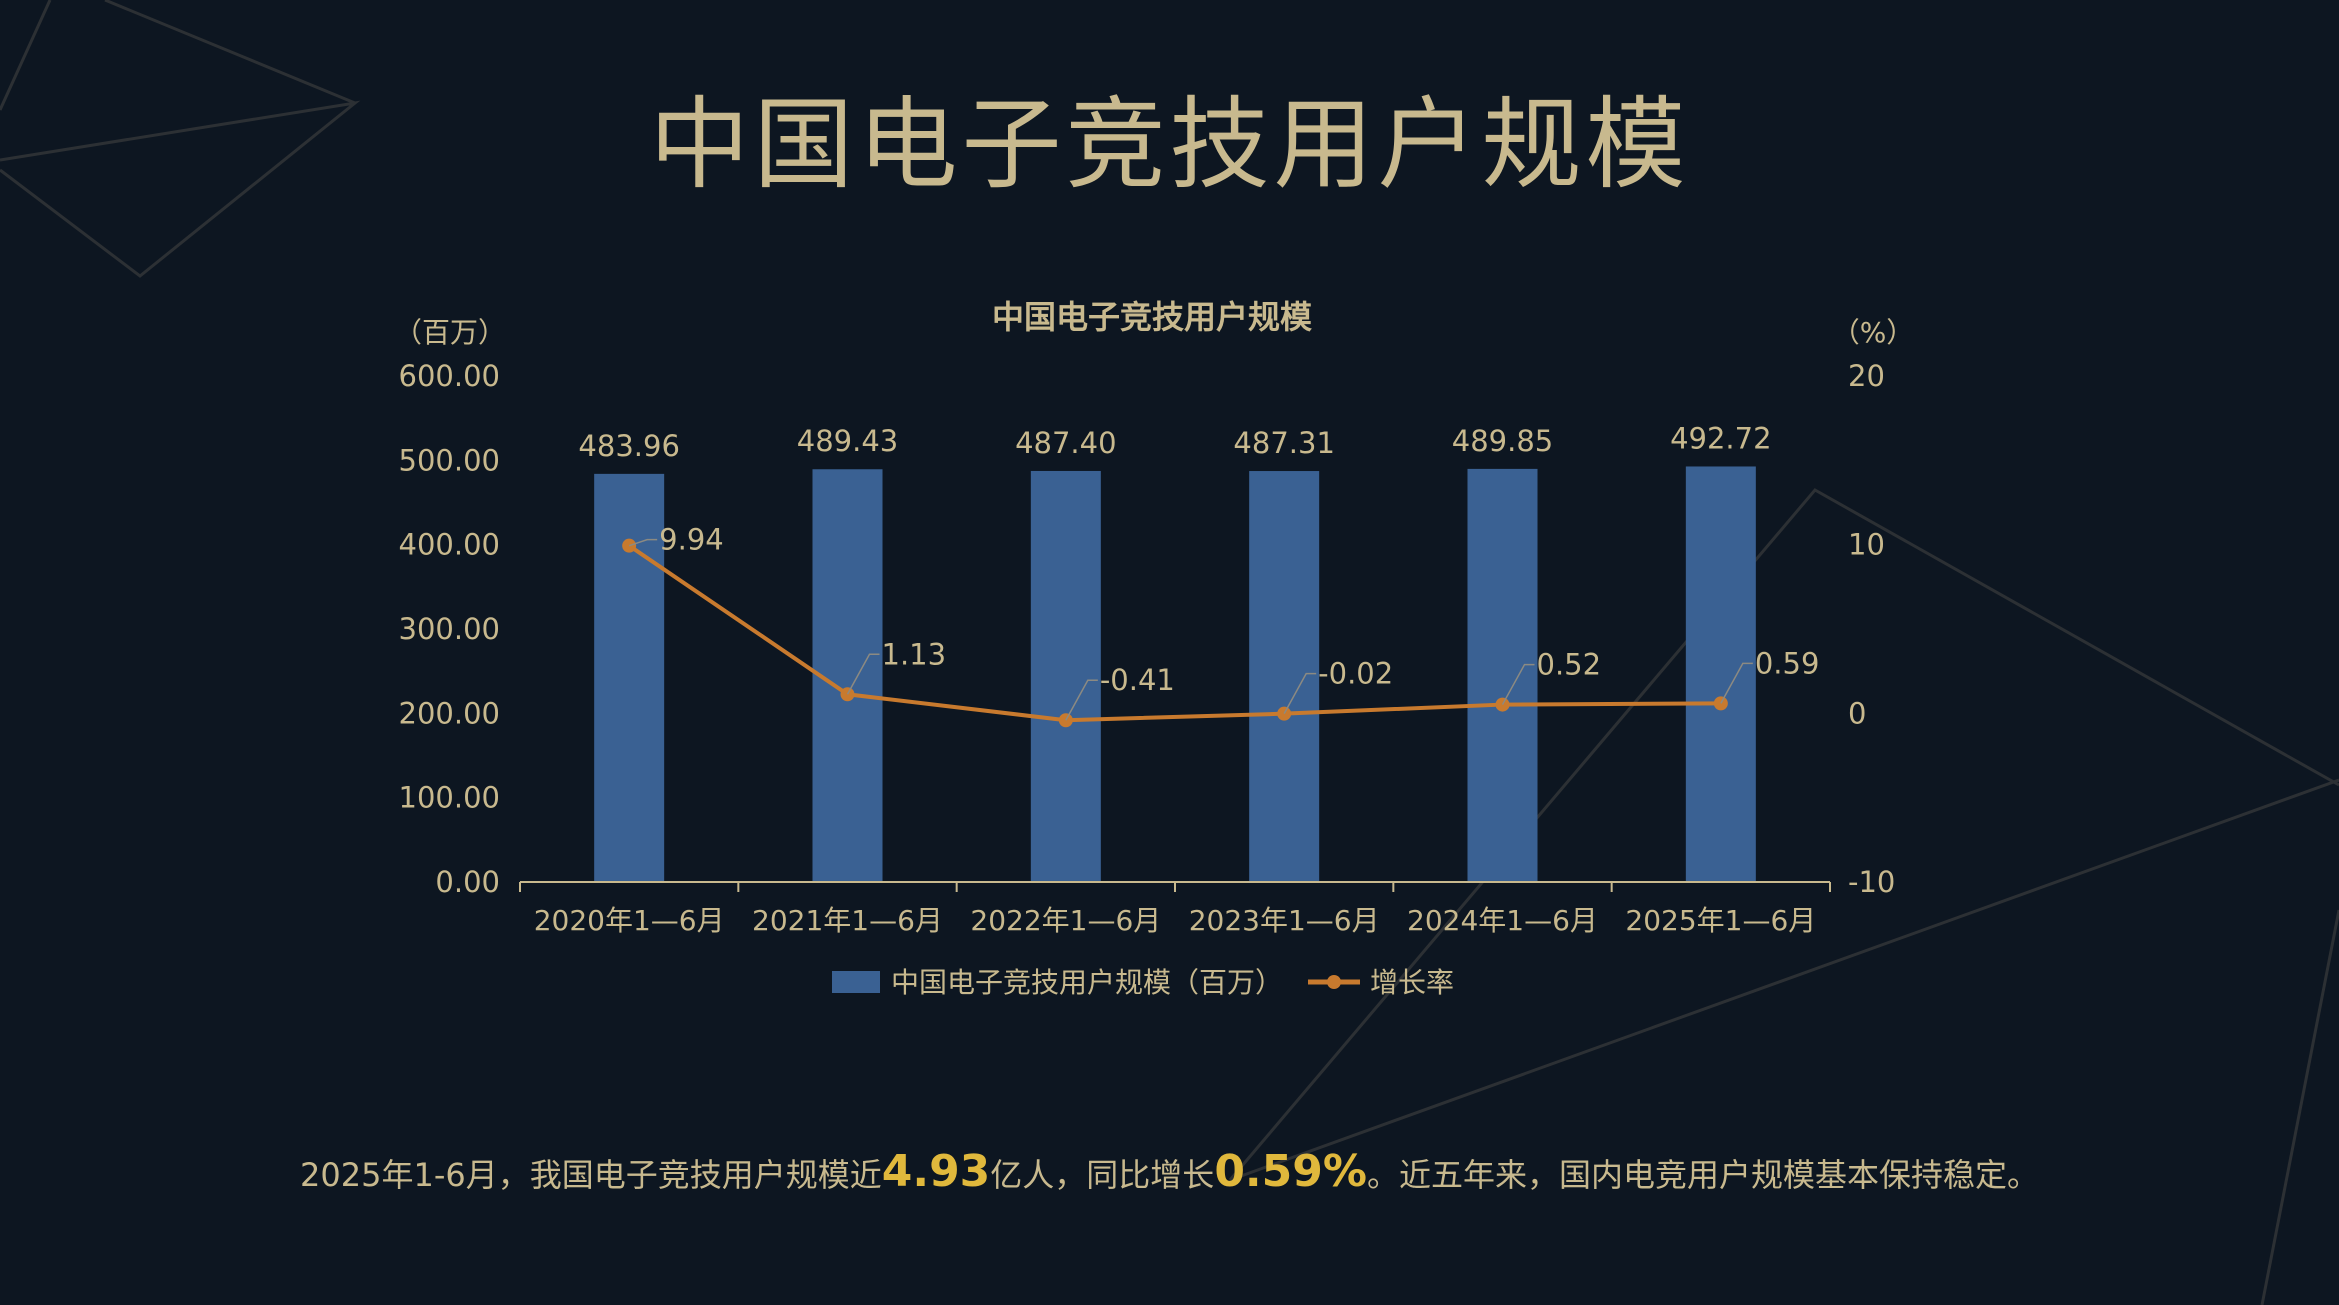  What do you see at coordinates (1857, 713) in the screenshot?
I see `right-axis-tick-label: 0` at bounding box center [1857, 713].